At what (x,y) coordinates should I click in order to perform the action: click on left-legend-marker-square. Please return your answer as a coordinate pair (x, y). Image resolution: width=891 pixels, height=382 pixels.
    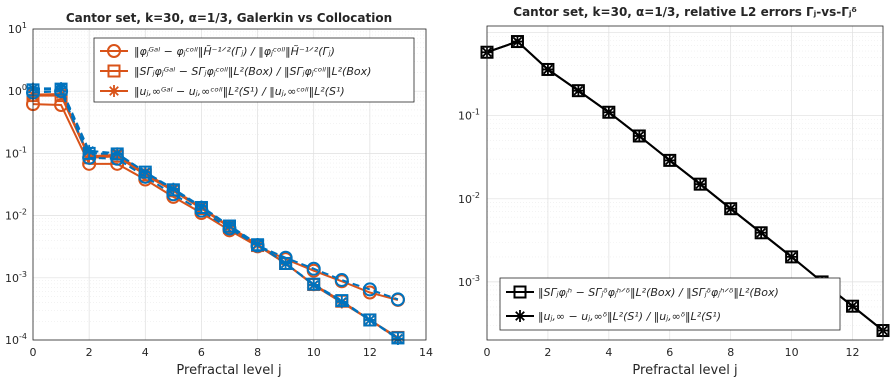
    Looking at the image, I should click on (114, 71).